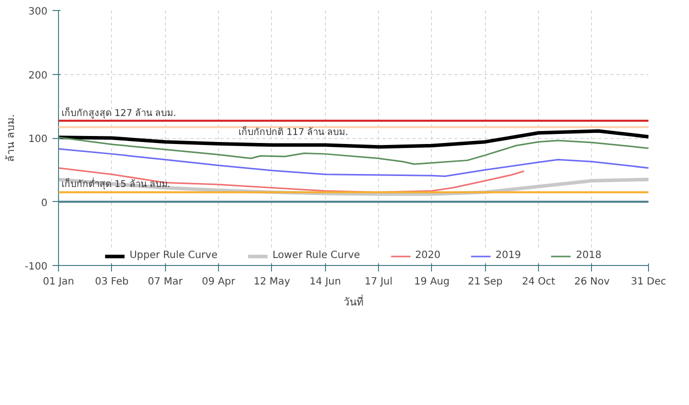  Describe the element at coordinates (38, 139) in the screenshot. I see `y-tick-label: 100` at that location.